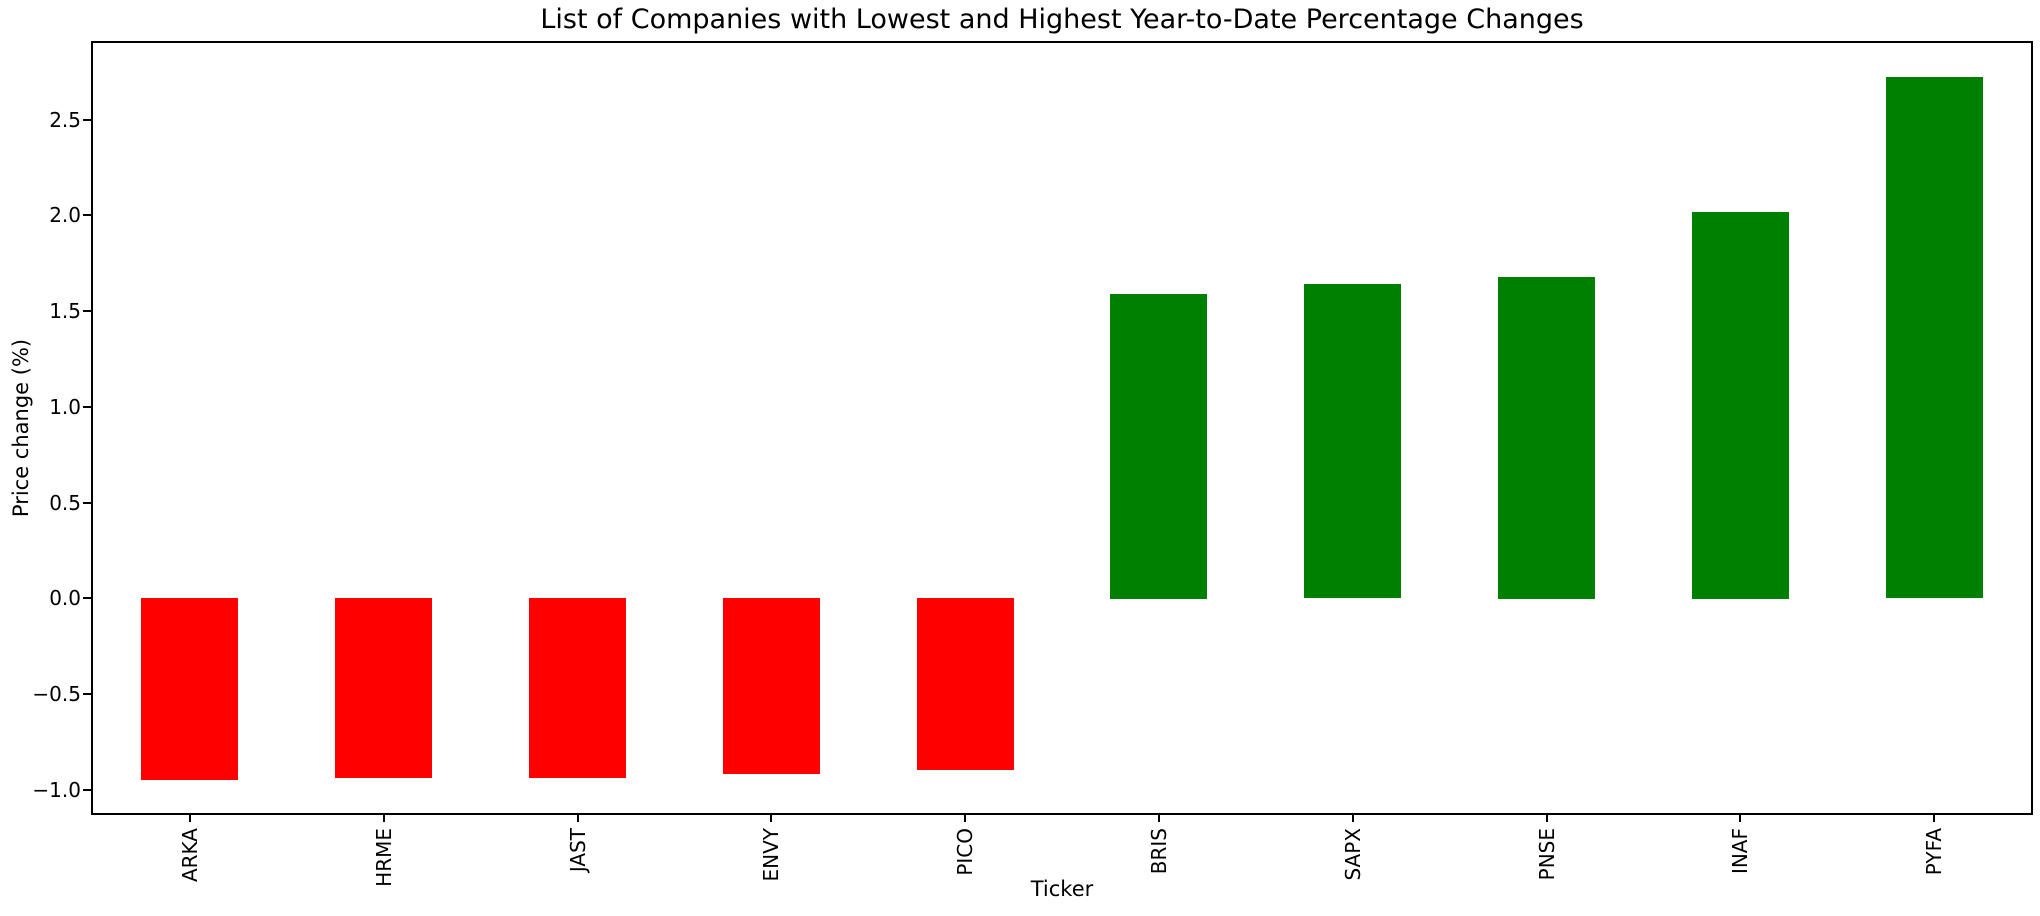 The image size is (2040, 916). What do you see at coordinates (577, 688) in the screenshot?
I see `bar-JAST` at bounding box center [577, 688].